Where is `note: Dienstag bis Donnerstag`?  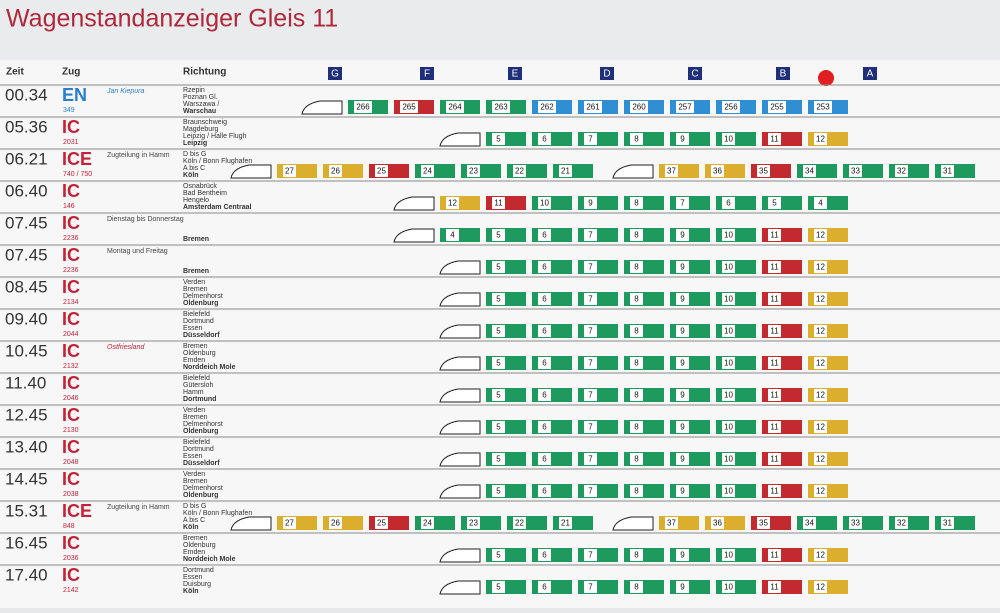 note: Dienstag bis Donnerstag is located at coordinates (145, 219).